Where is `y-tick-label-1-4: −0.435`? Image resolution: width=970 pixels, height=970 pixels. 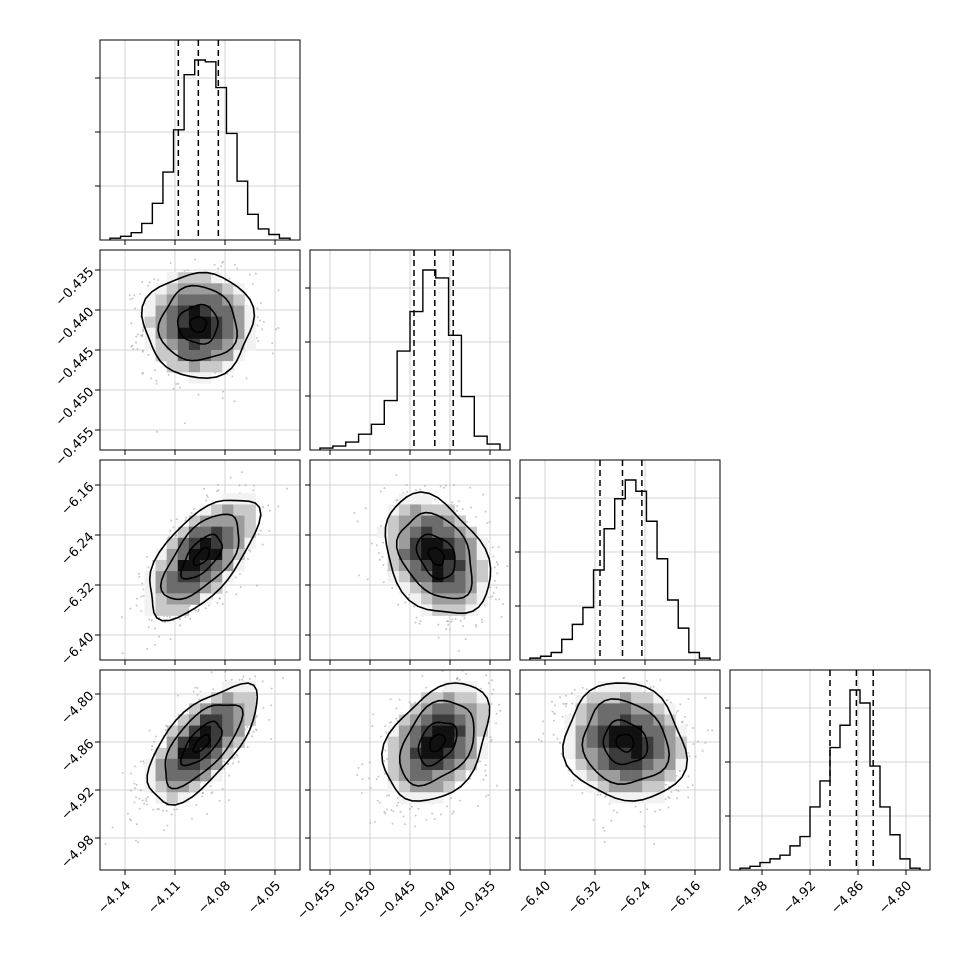
y-tick-label-1-4: −0.435 is located at coordinates (75, 287).